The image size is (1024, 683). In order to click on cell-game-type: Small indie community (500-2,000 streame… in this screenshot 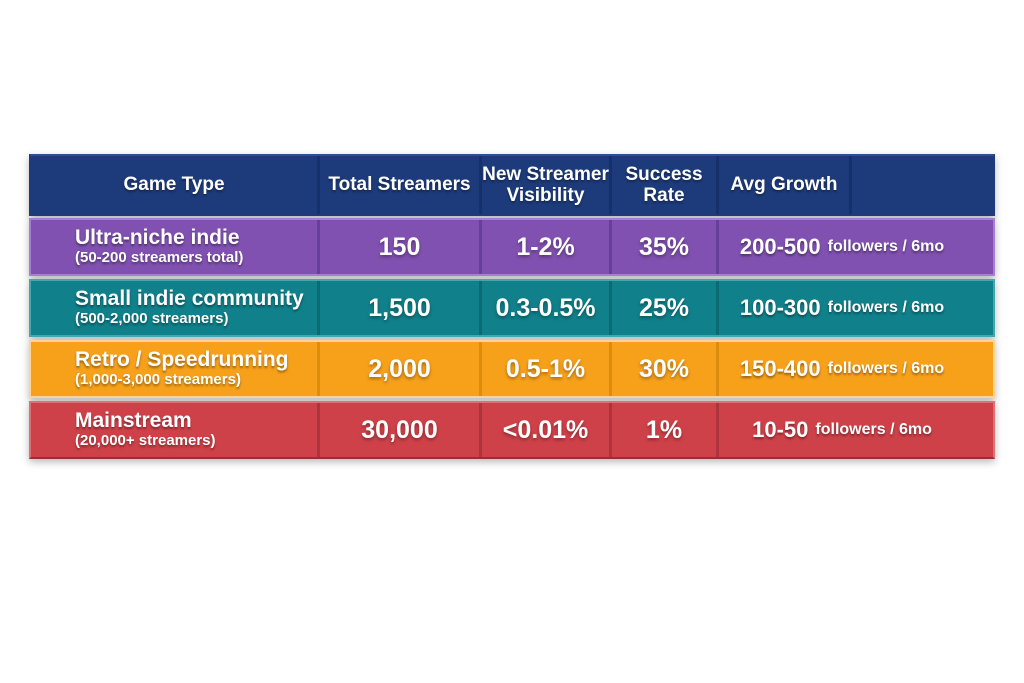, I will do `click(174, 308)`.